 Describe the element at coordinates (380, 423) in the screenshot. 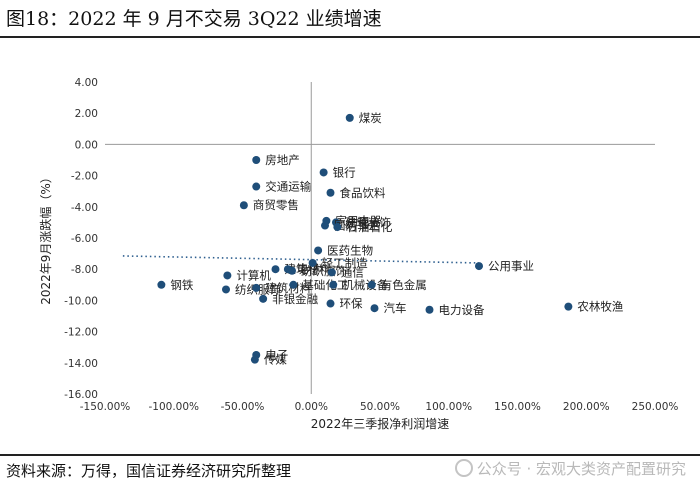

I see `x-axis-label: 2022年三季报净利润增速` at that location.